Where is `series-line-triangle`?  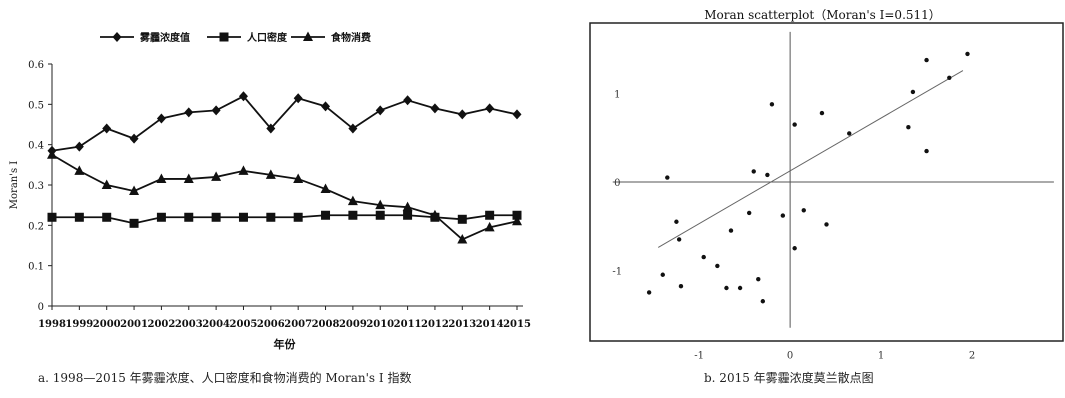 series-line-triangle is located at coordinates (284, 197).